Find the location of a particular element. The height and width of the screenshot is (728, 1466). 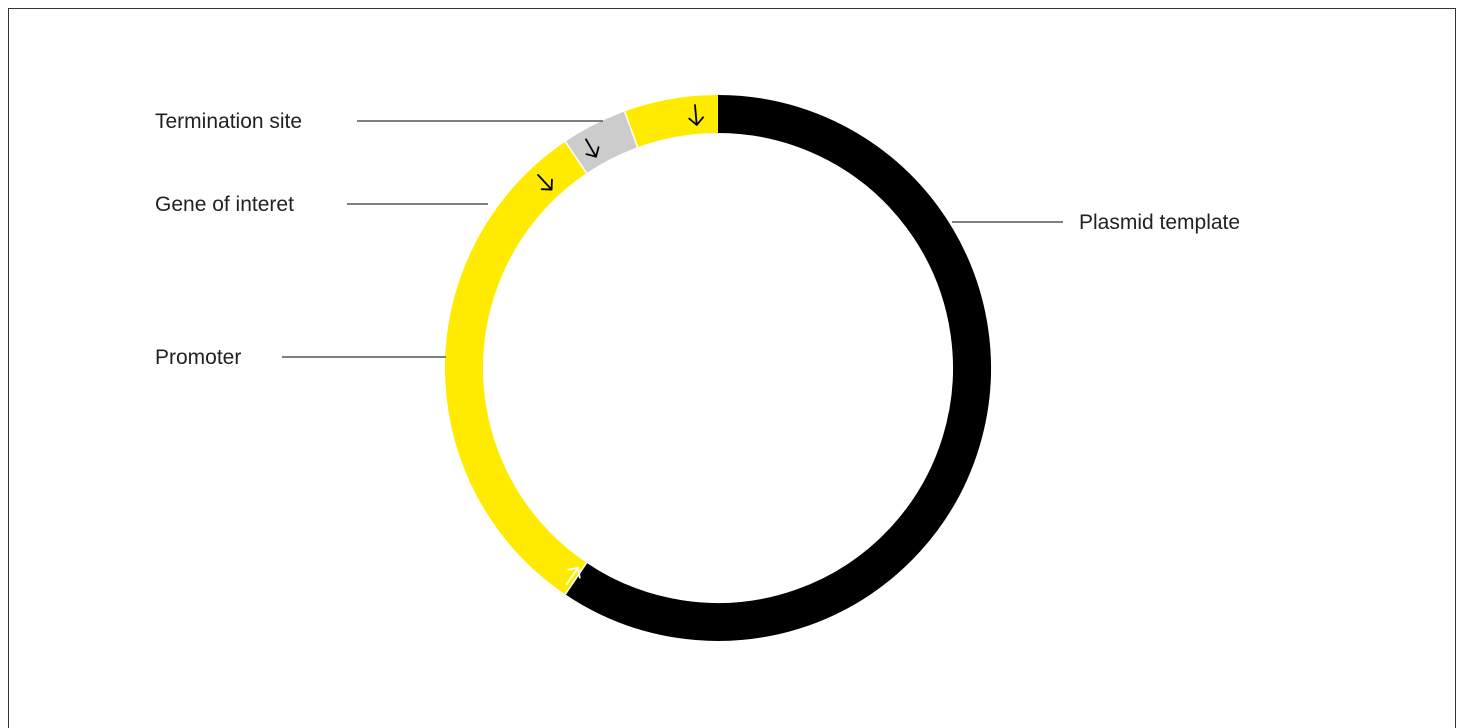

ring-segment-termination is located at coordinates (671, 121).